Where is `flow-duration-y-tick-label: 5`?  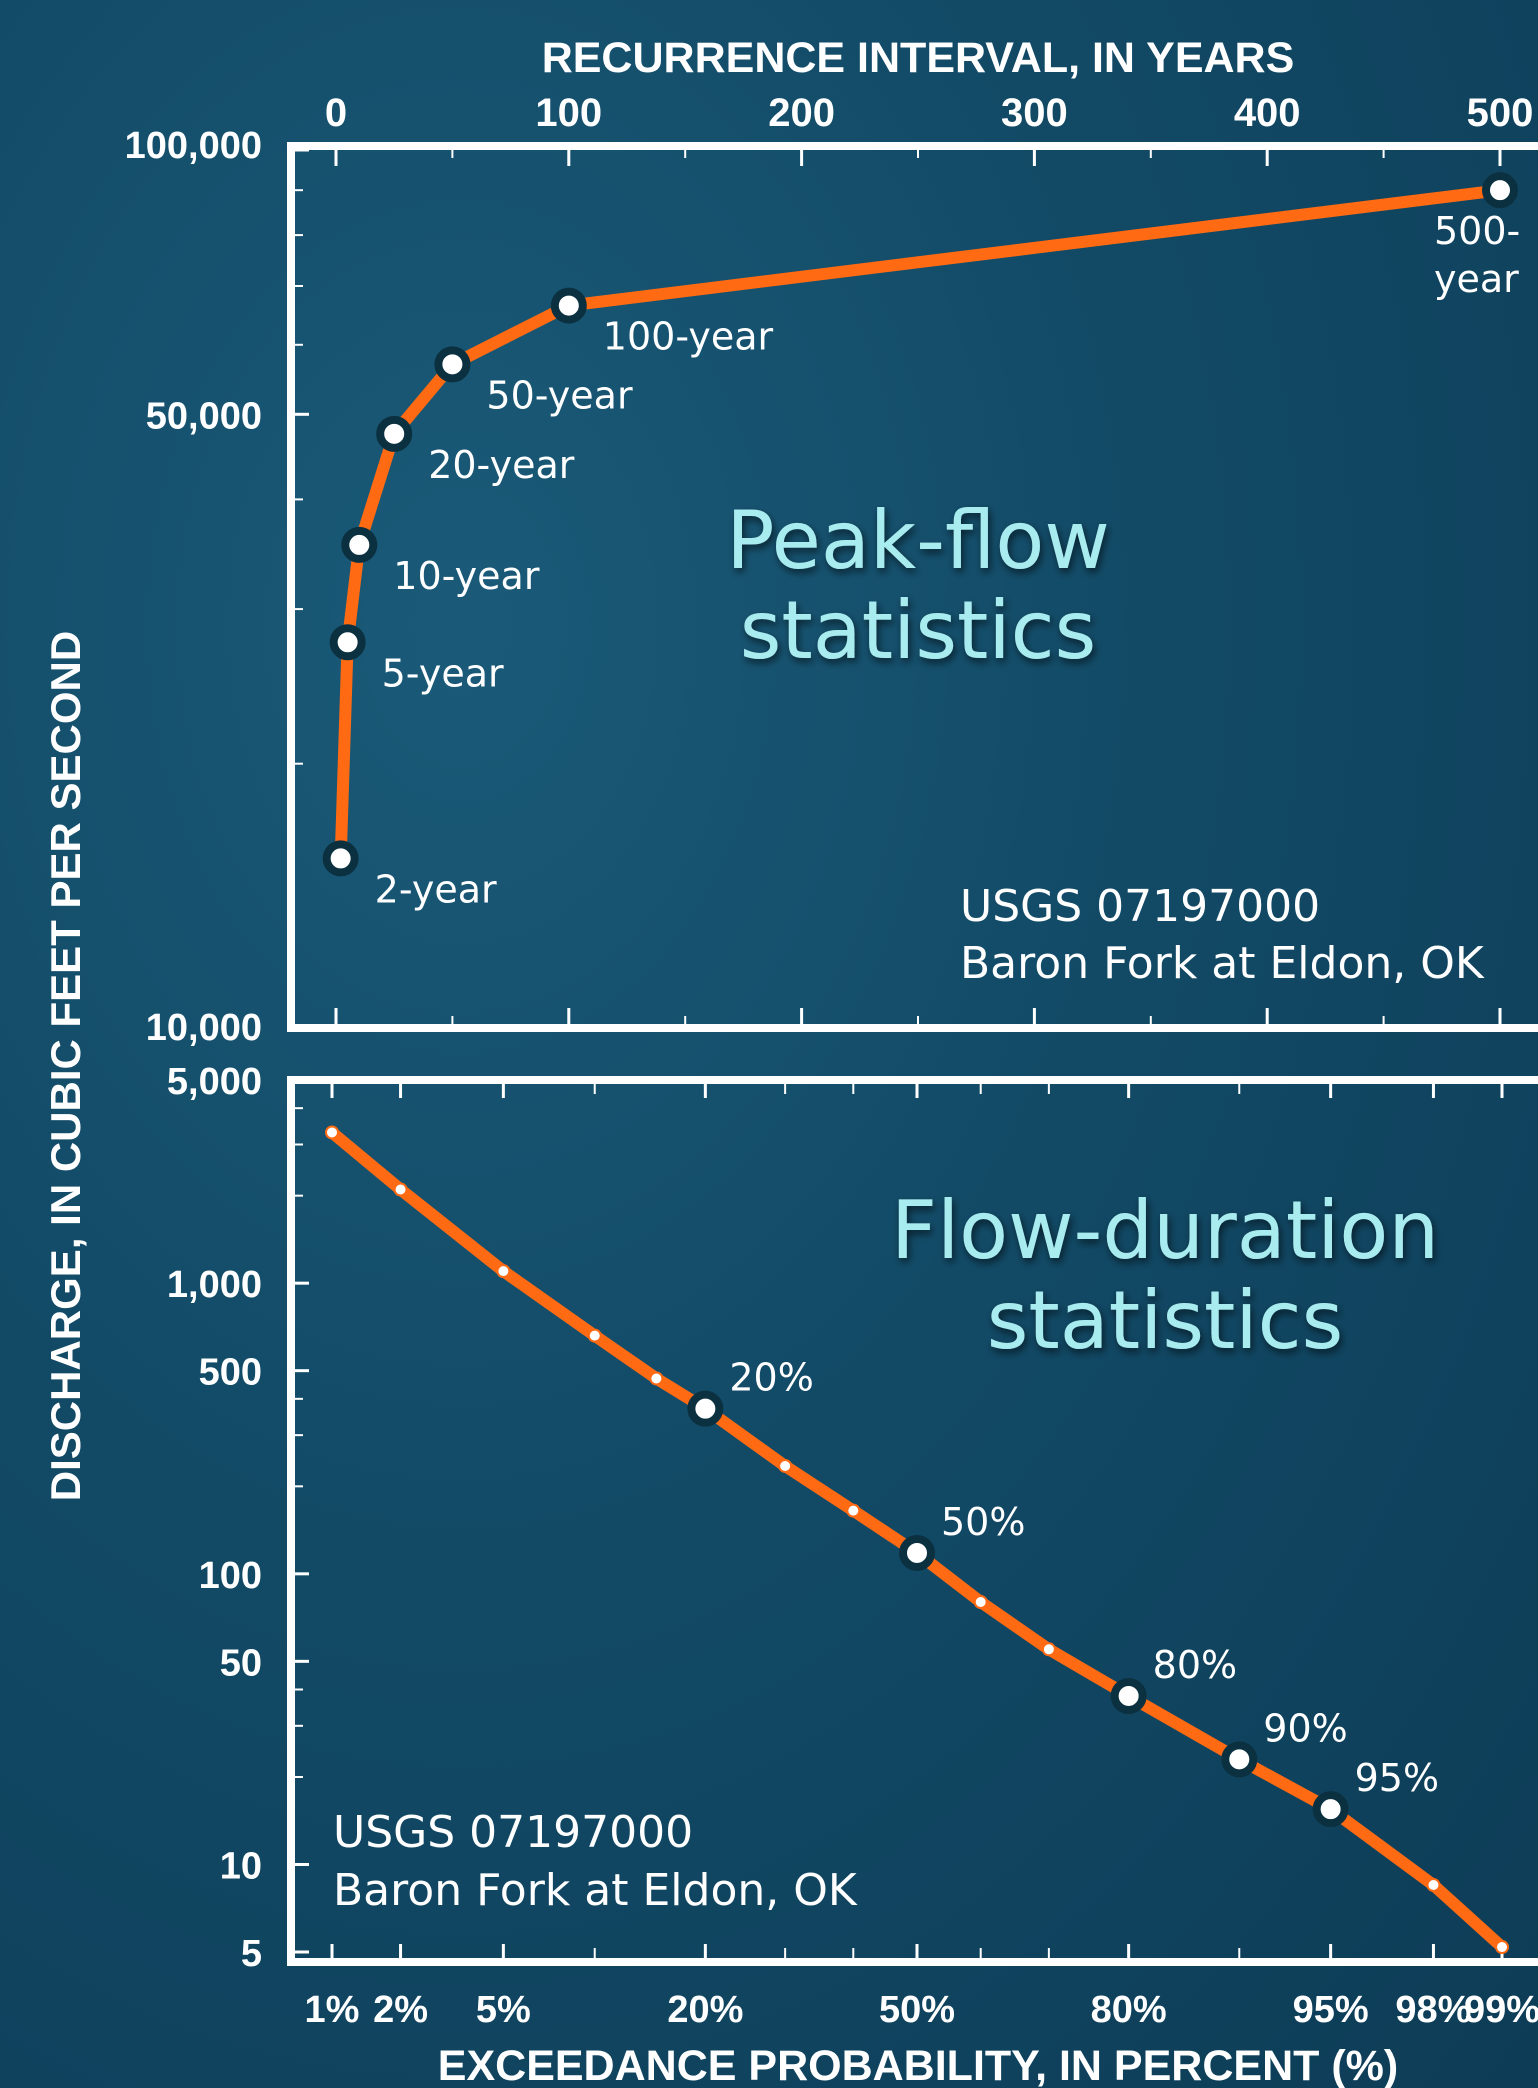
flow-duration-y-tick-label: 5 is located at coordinates (251, 1954).